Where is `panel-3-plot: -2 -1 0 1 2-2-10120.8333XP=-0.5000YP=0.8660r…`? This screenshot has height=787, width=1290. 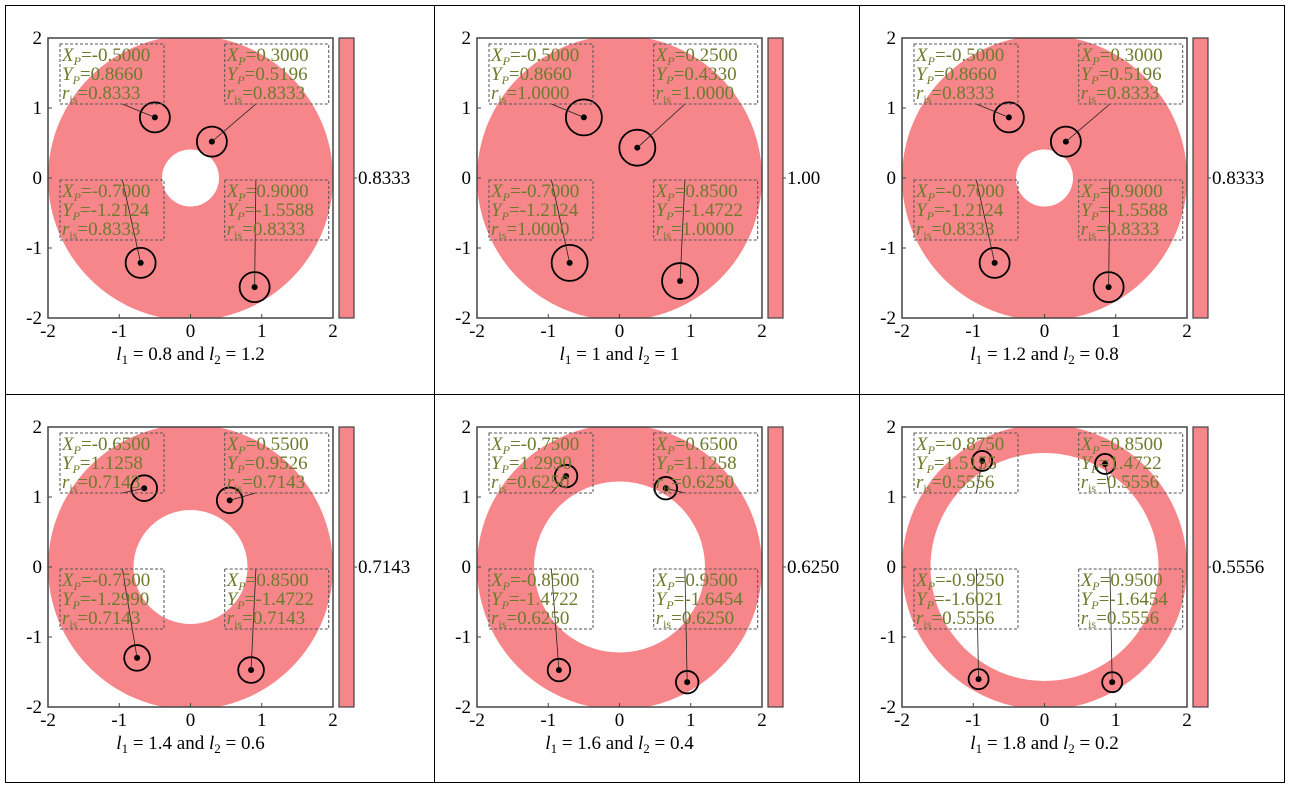 panel-3-plot: -2 -1 0 1 2-2-10120.8333XP=-0.5000YP=0.8660r… is located at coordinates (1072, 197).